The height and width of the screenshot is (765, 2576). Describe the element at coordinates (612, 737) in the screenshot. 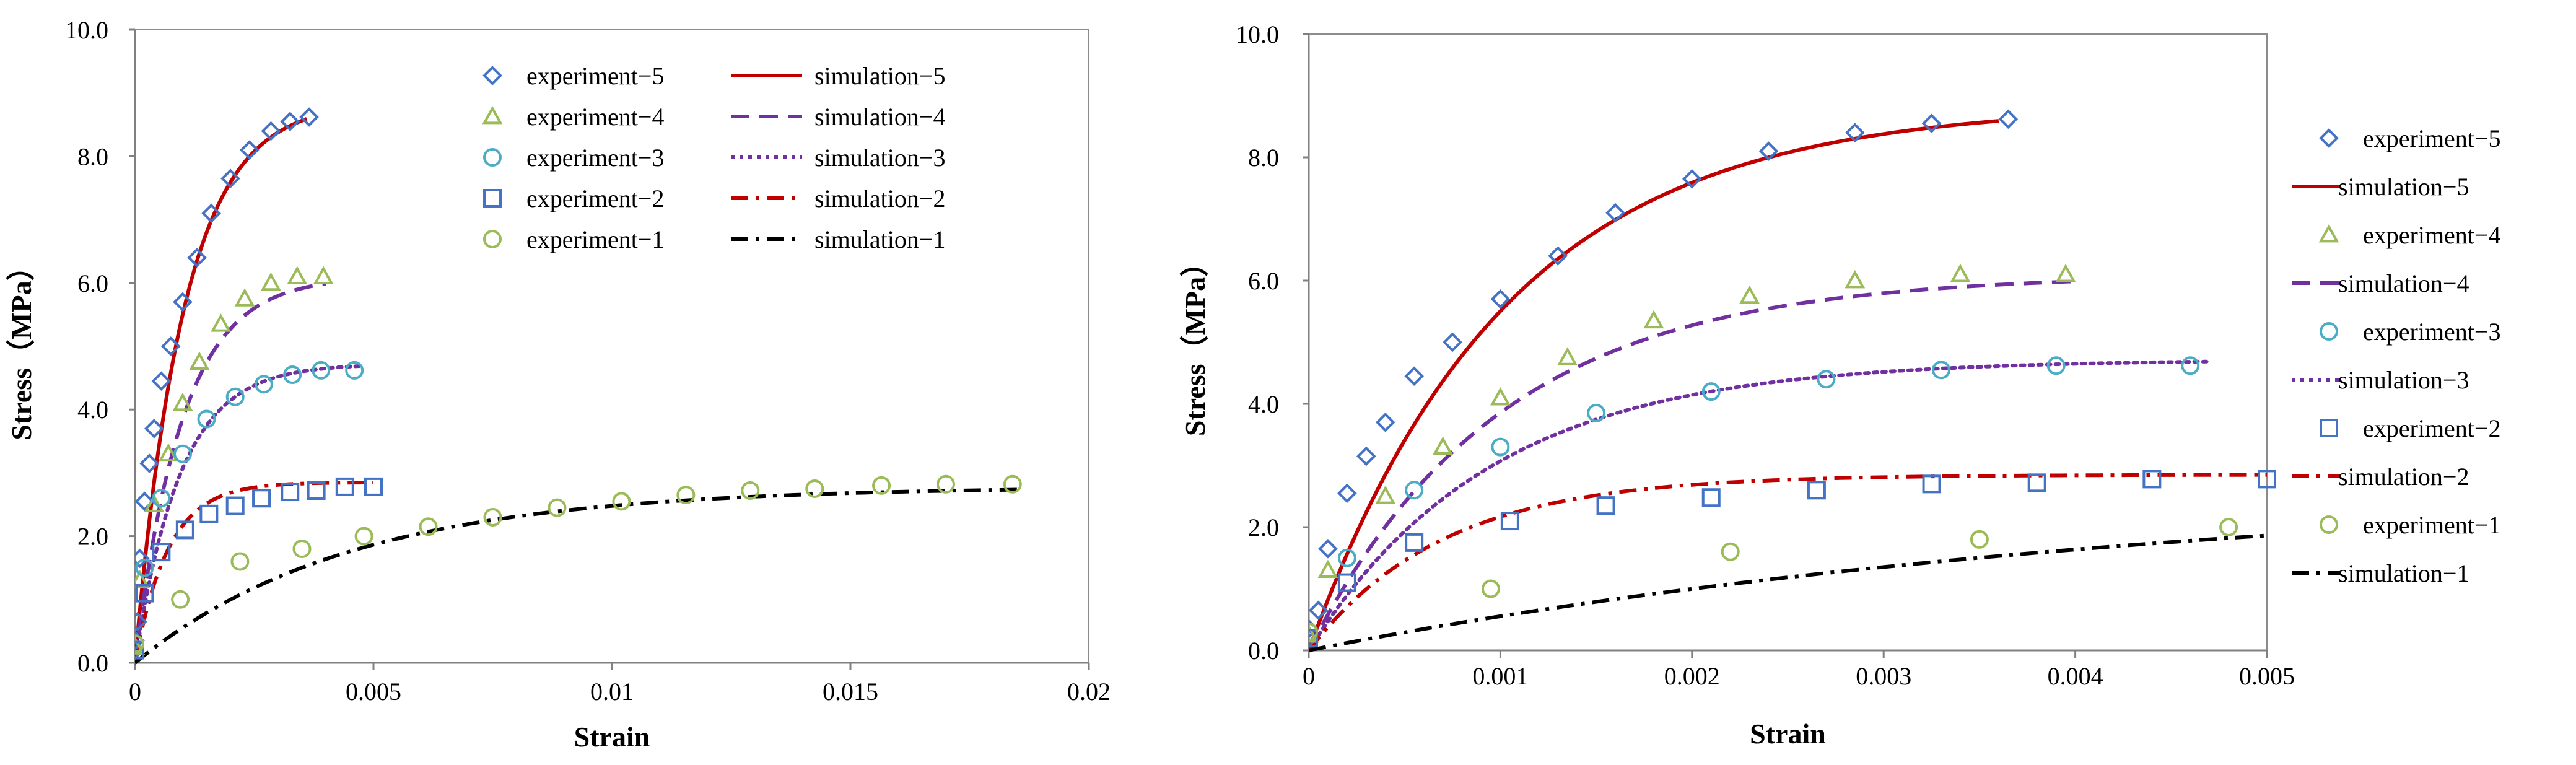

I see `x-axis-title: Strain` at that location.